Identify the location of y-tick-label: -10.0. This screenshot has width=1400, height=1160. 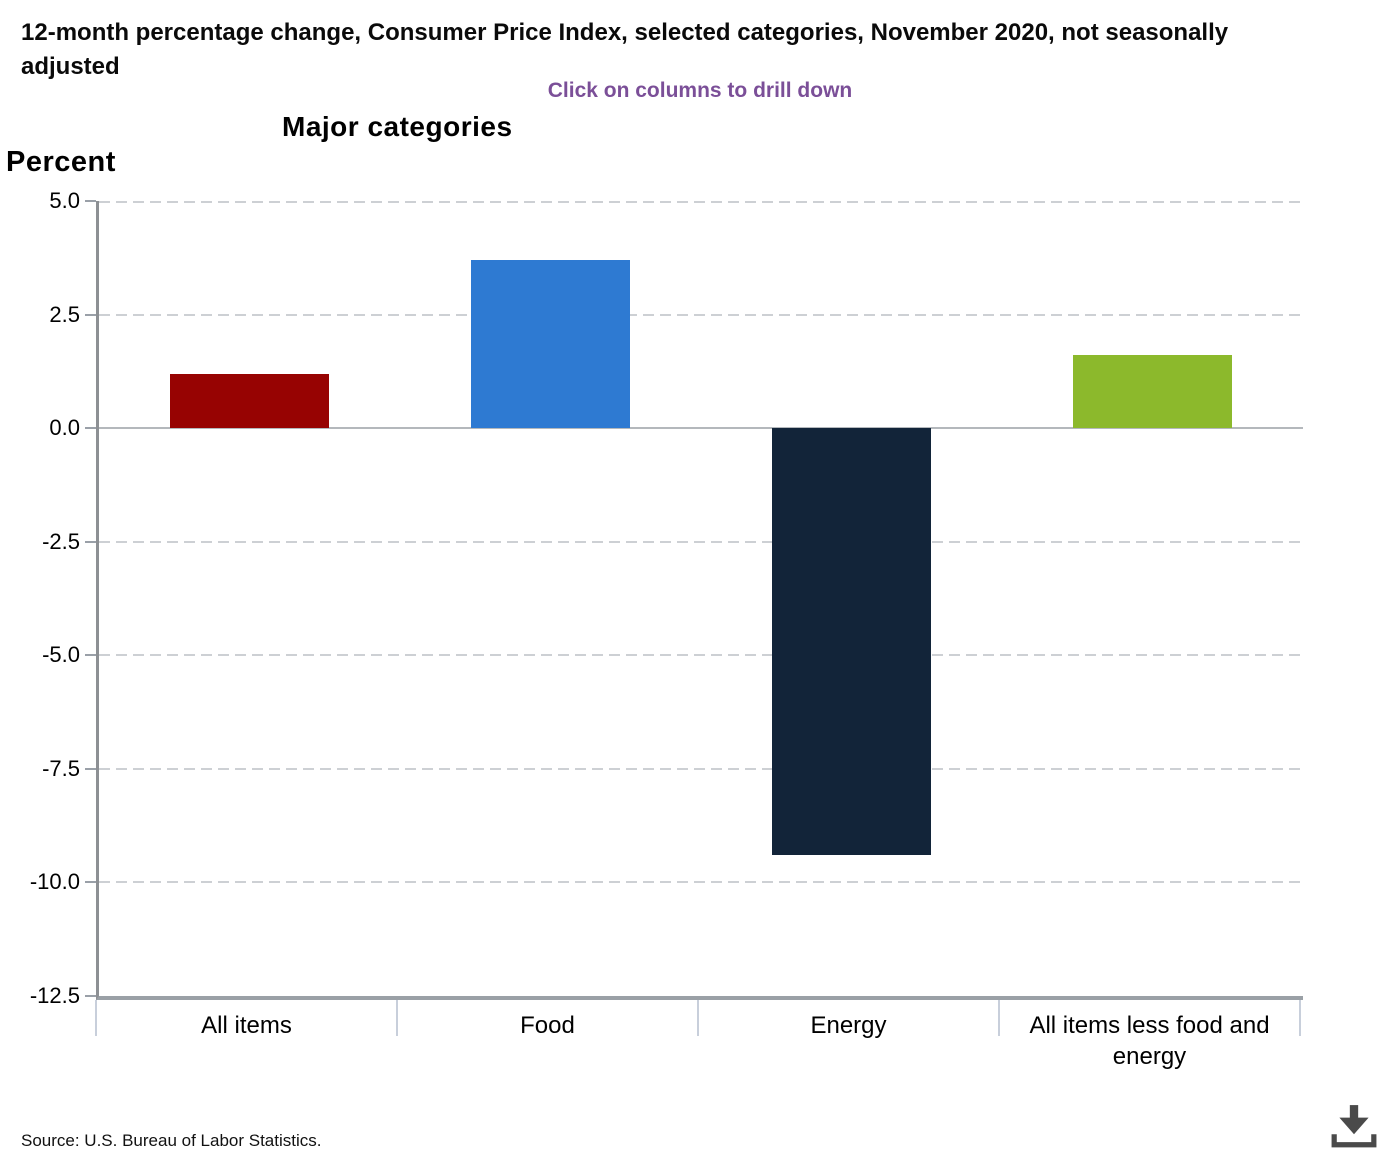
(54, 882).